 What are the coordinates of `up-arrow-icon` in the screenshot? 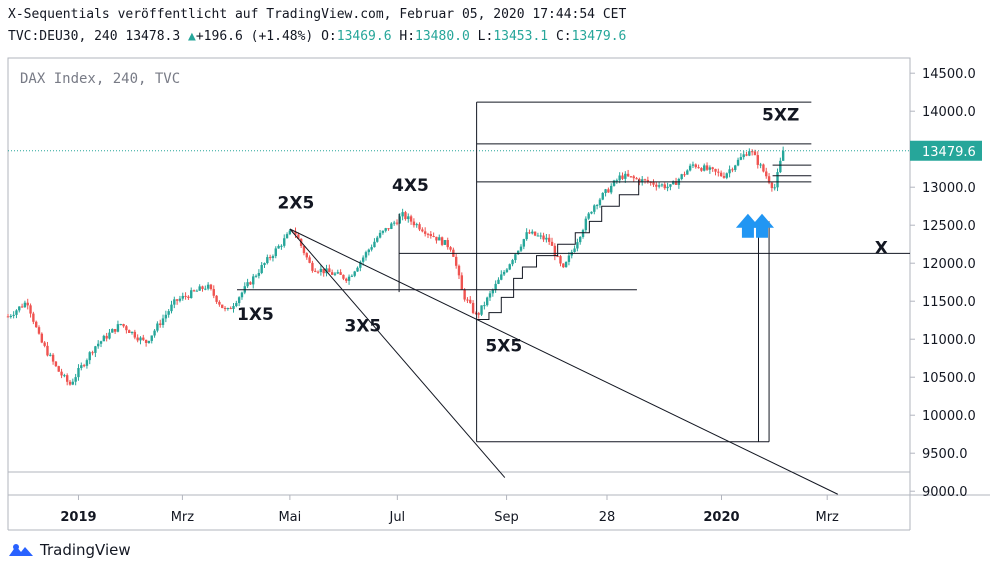 It's located at (747, 225).